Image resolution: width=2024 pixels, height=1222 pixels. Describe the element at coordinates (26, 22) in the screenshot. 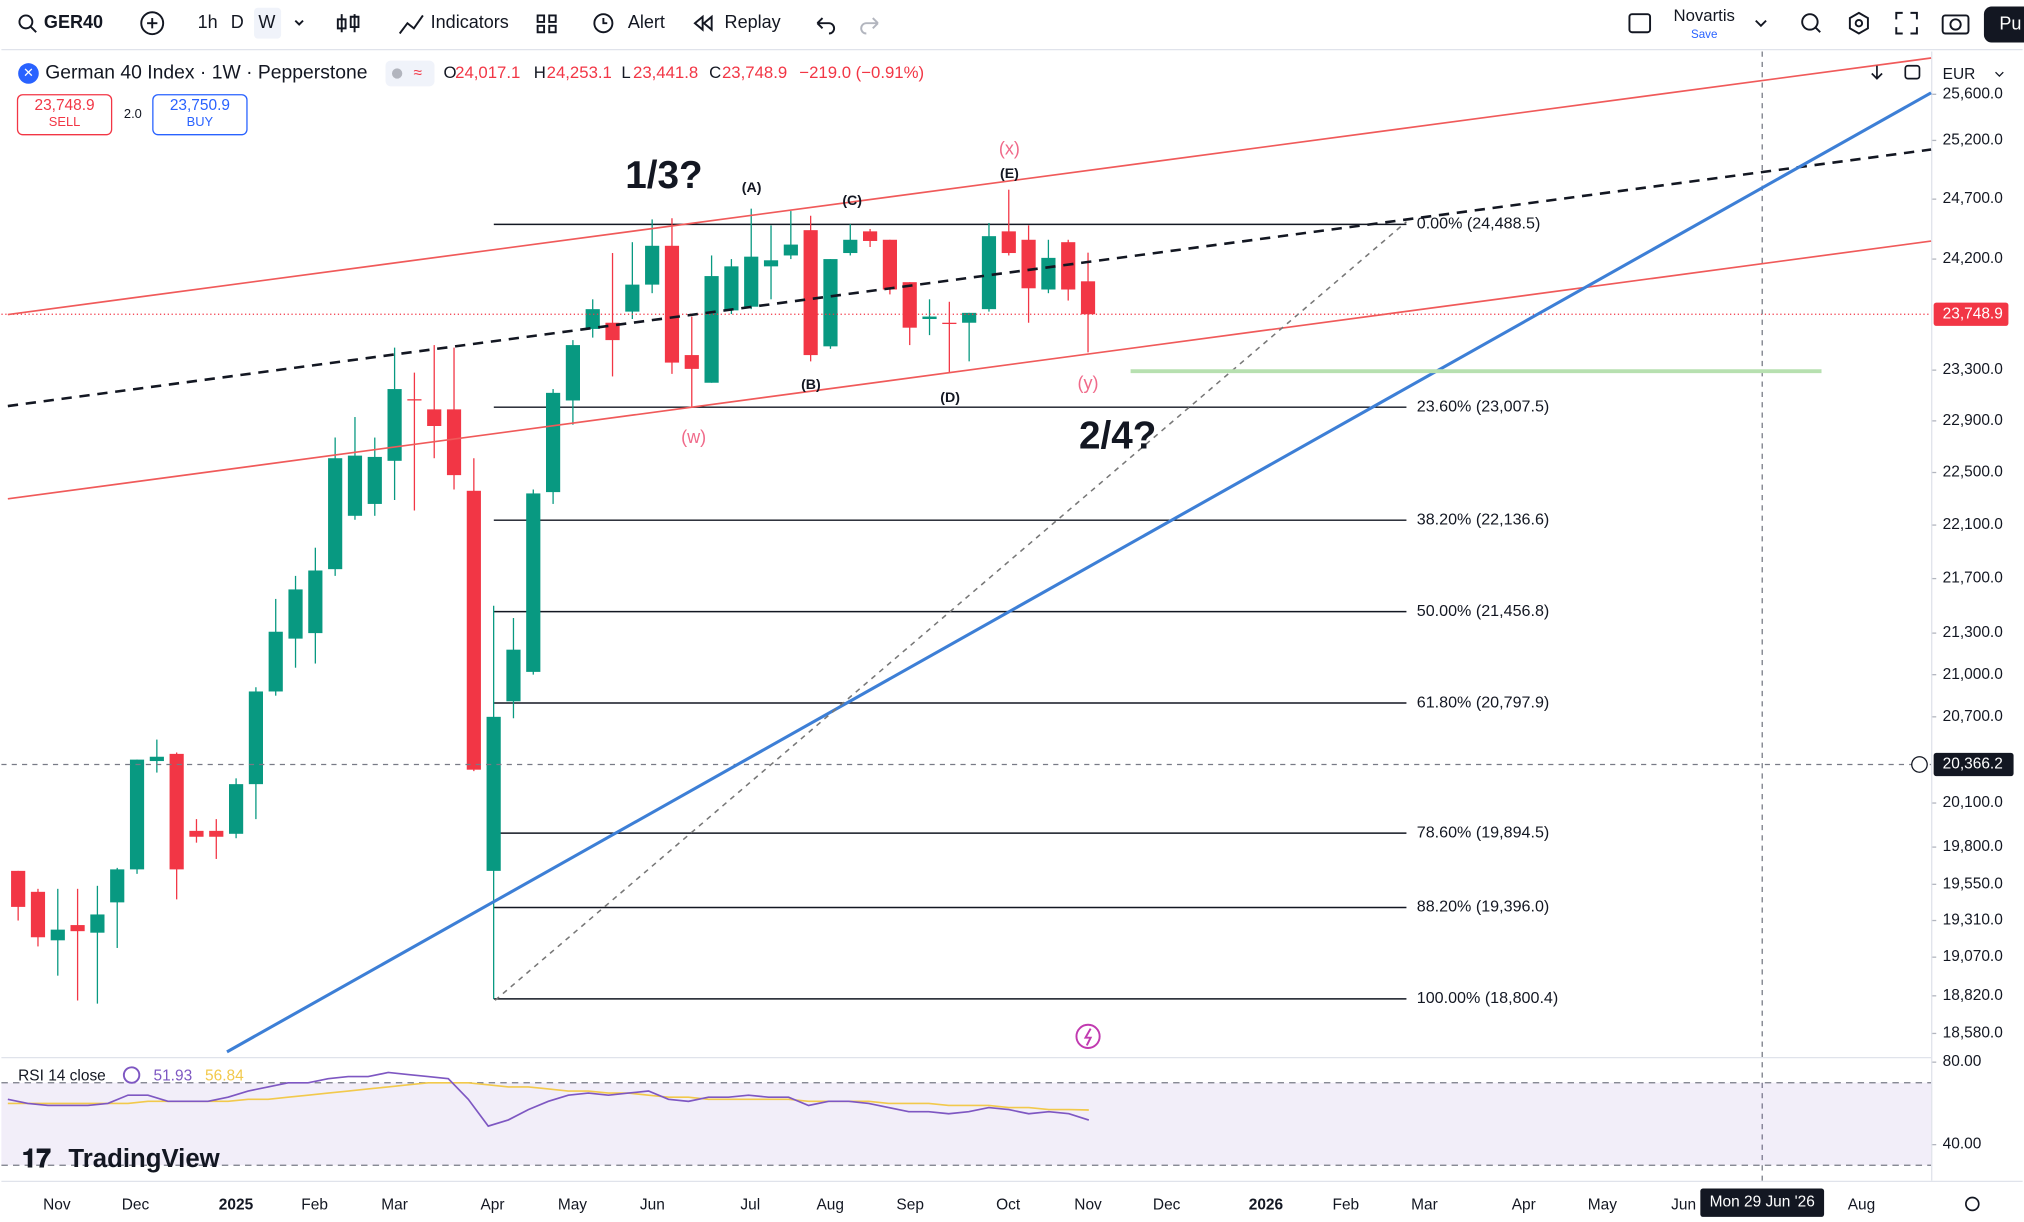

I see `search-icon` at that location.